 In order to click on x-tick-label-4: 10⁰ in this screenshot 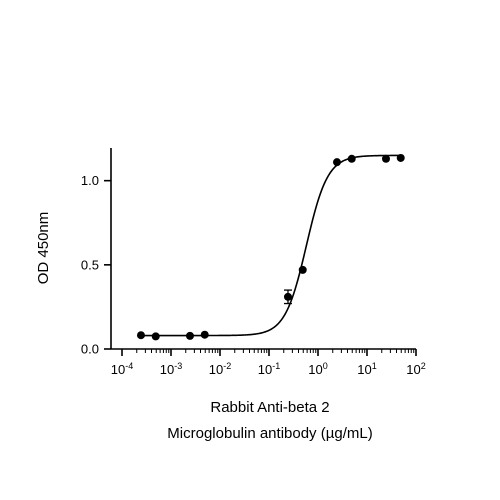, I will do `click(317, 369)`.